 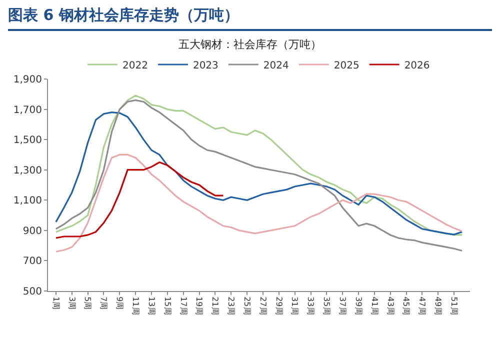 I want to click on line-series, so click(x=139, y=200).